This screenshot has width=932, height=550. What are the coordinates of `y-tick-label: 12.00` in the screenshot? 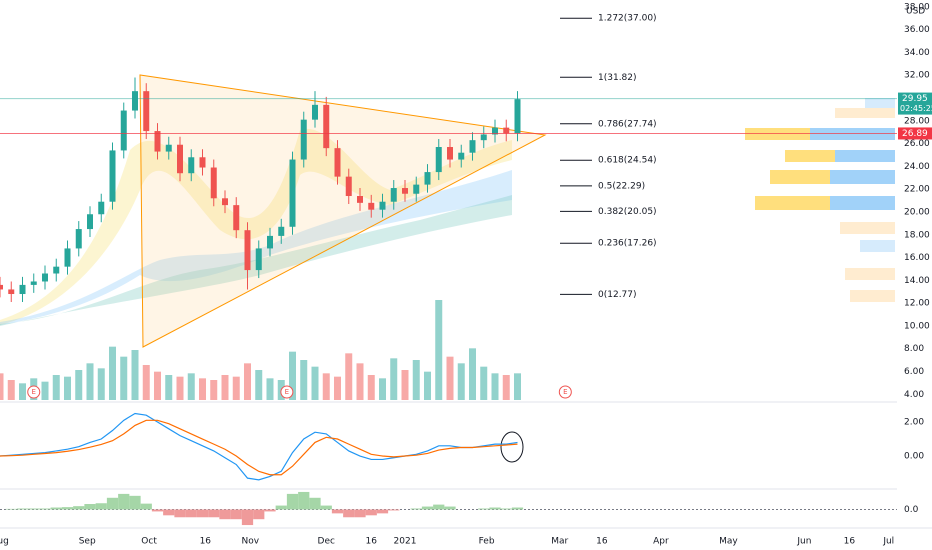 It's located at (917, 304).